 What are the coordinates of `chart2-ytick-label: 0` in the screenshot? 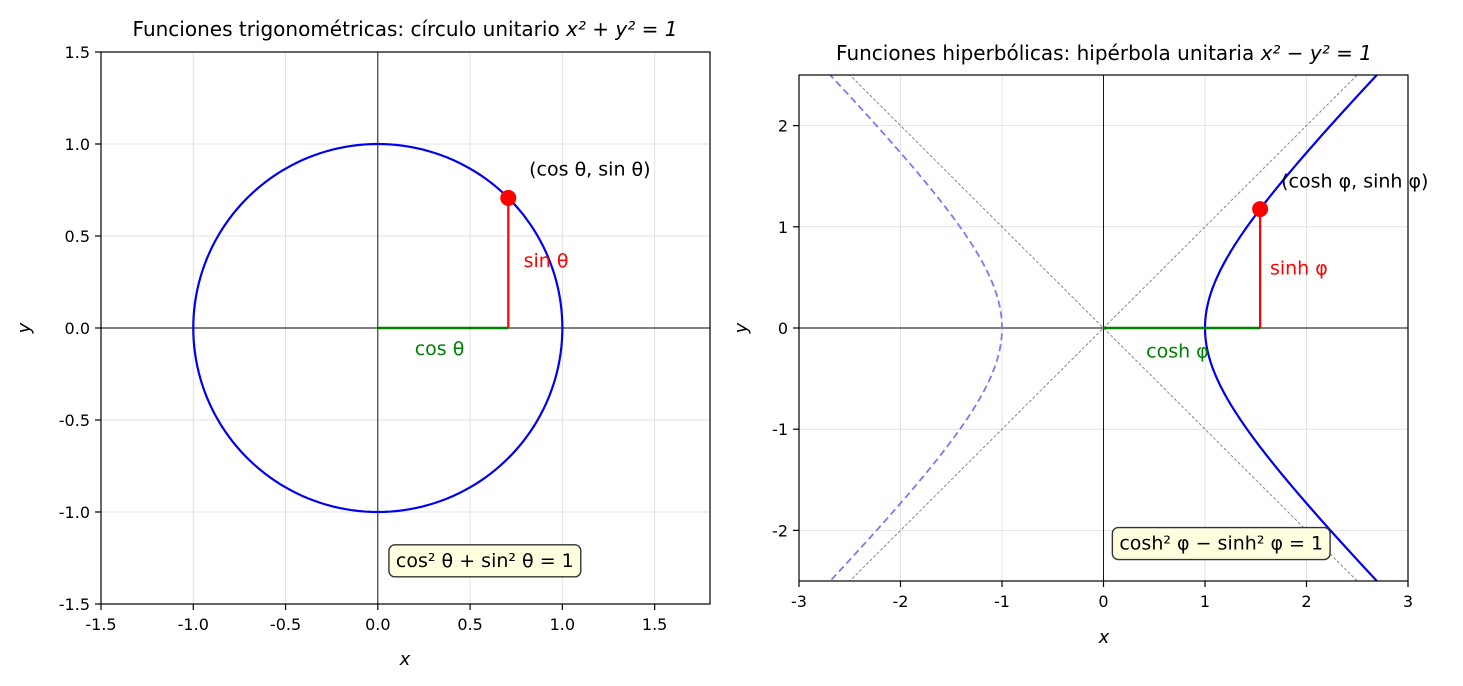 It's located at (783, 328).